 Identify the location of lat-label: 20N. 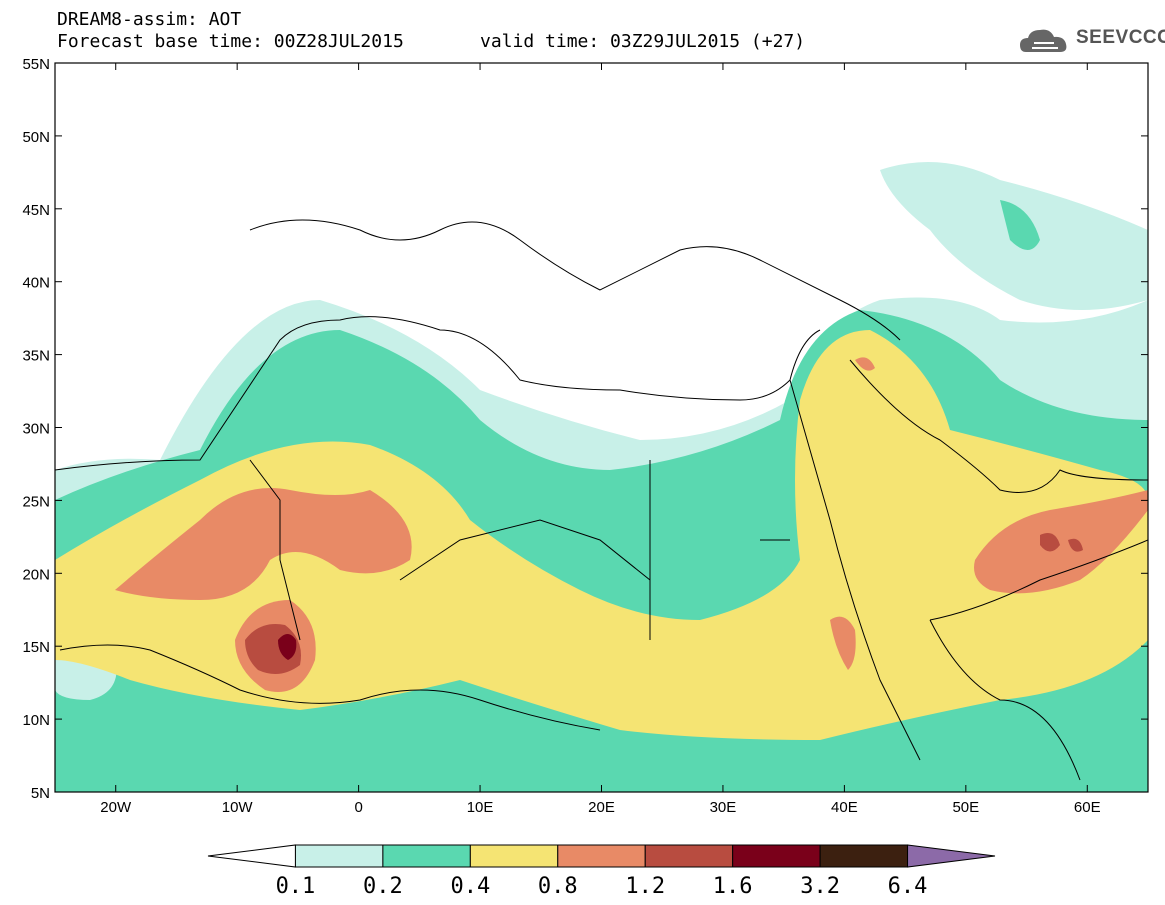
(36, 574).